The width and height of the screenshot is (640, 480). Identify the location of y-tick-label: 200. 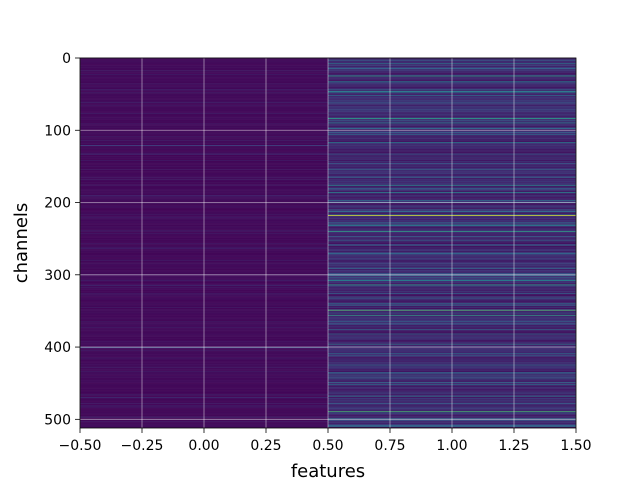
(57, 204).